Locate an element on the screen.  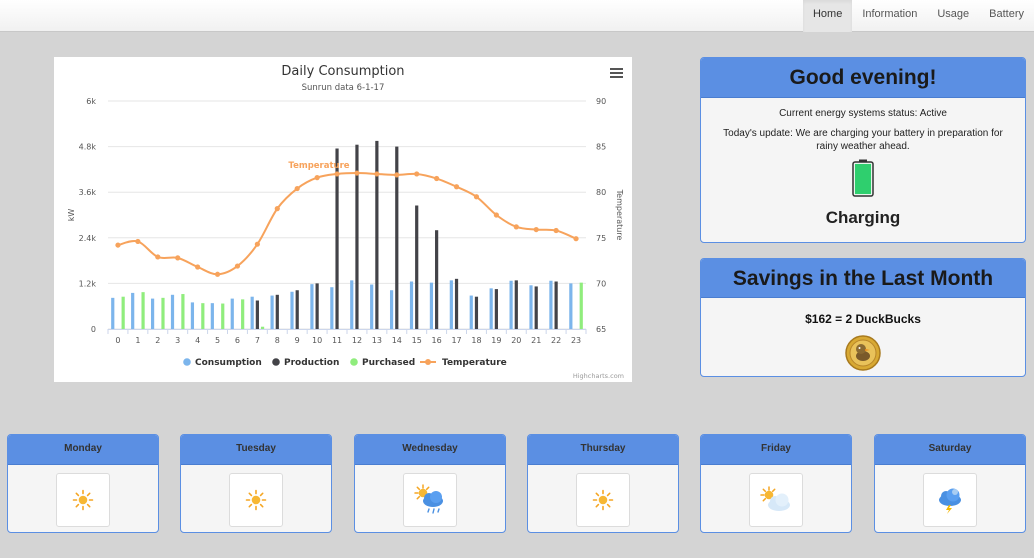
navbar: Home Information Usage Battery is located at coordinates (517, 16).